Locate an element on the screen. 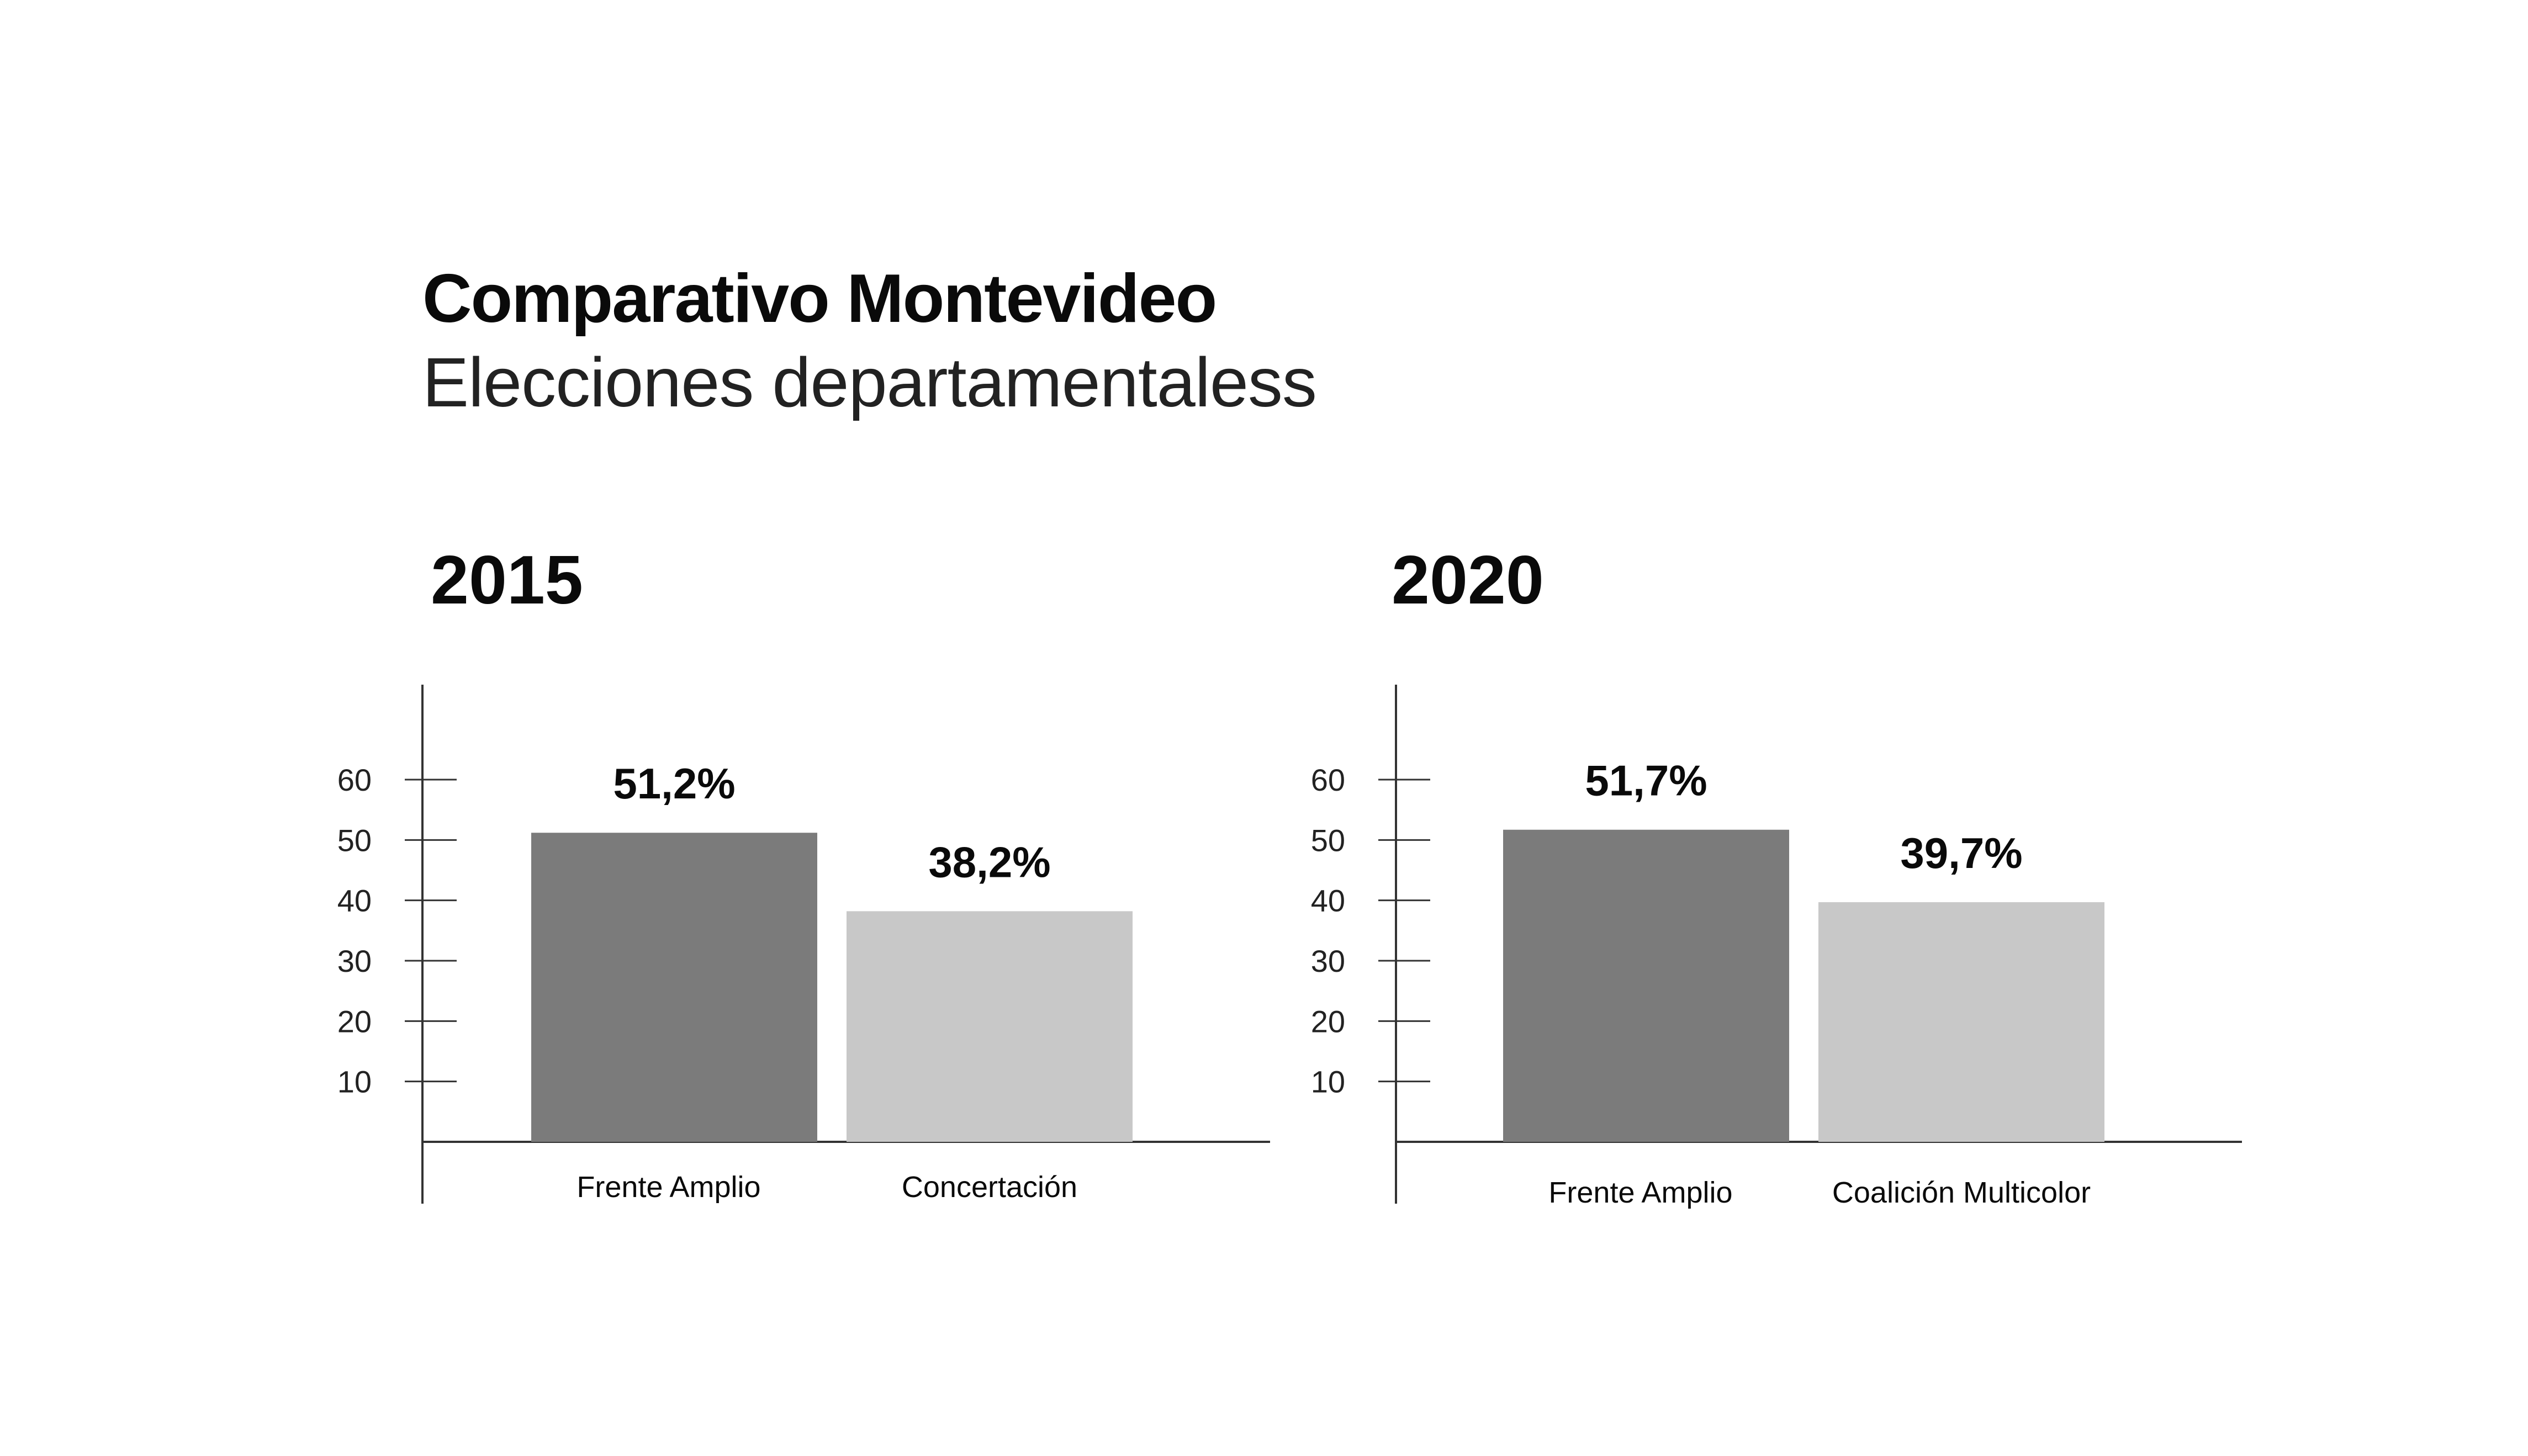  category-label: Concertación is located at coordinates (989, 1187).